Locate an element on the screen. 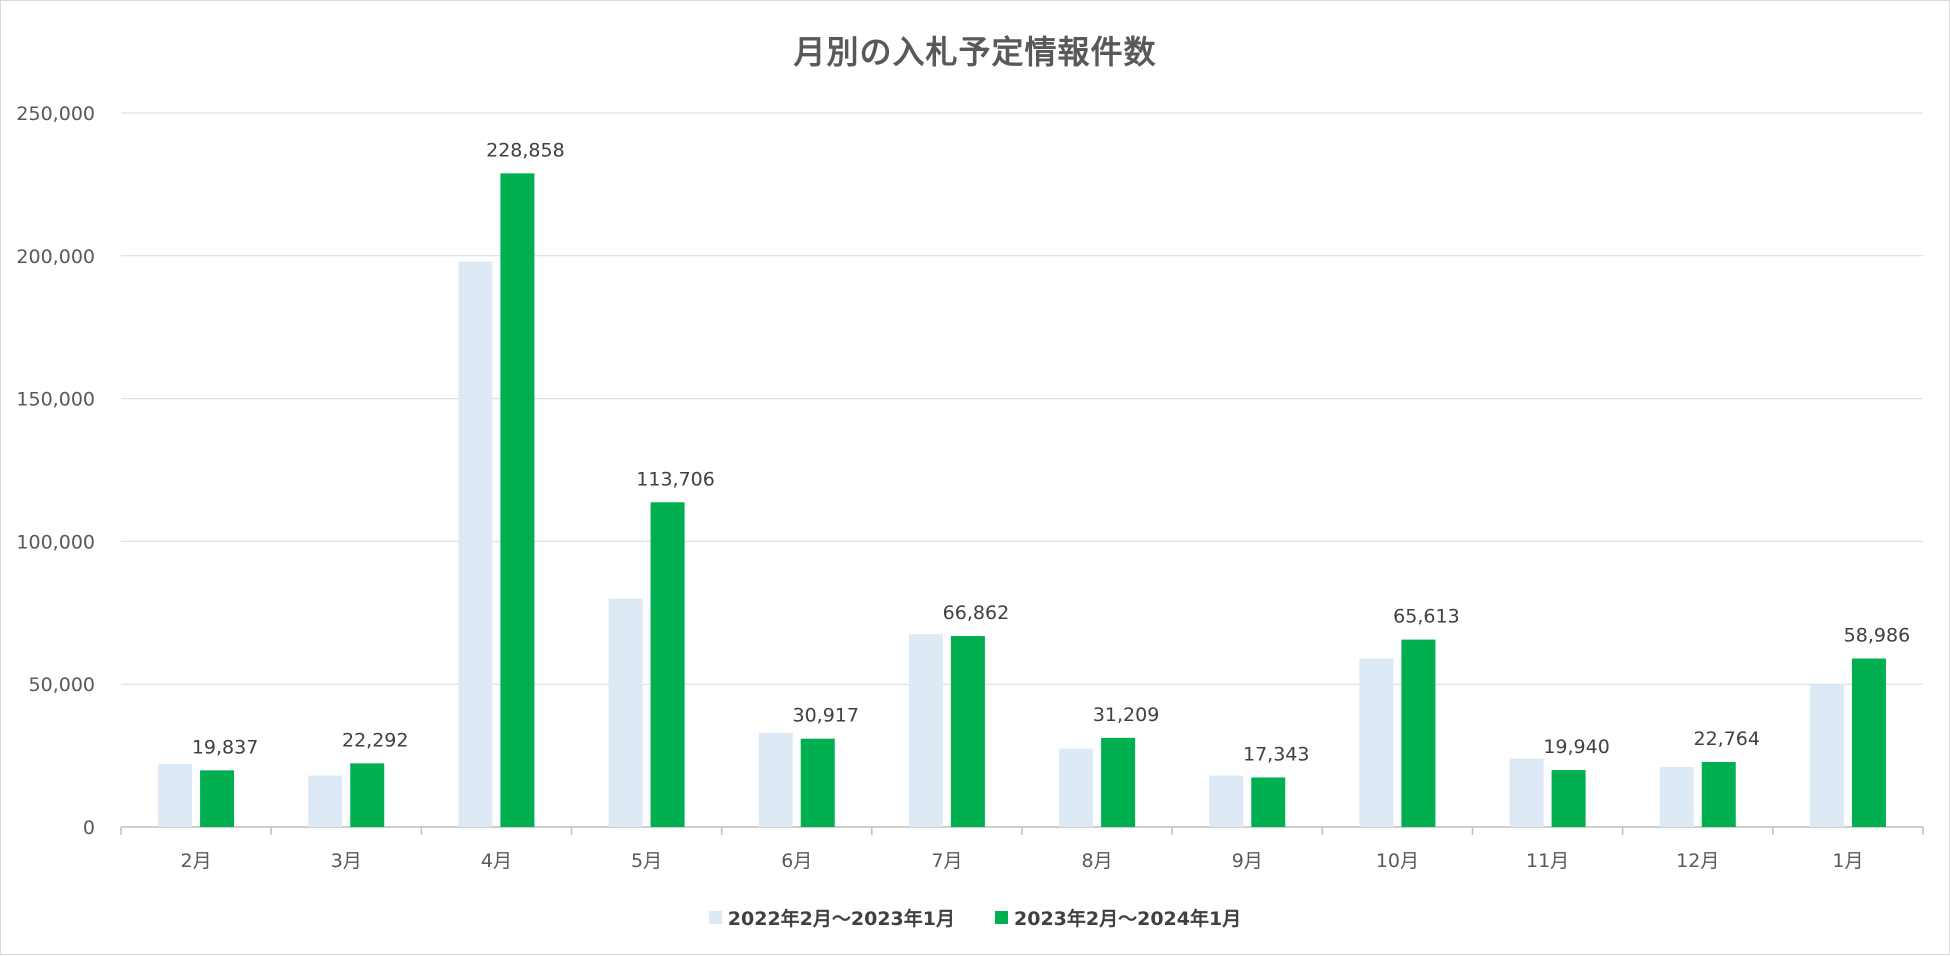  data-label-series-2-7: 31,209 is located at coordinates (1126, 715).